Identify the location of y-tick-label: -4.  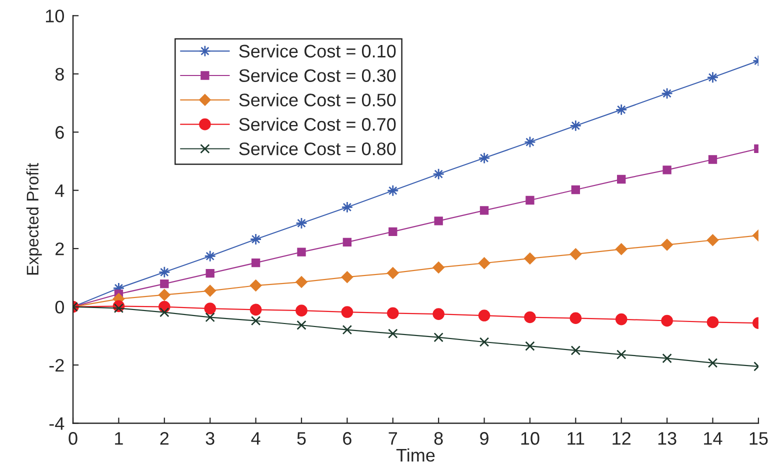
(56, 423).